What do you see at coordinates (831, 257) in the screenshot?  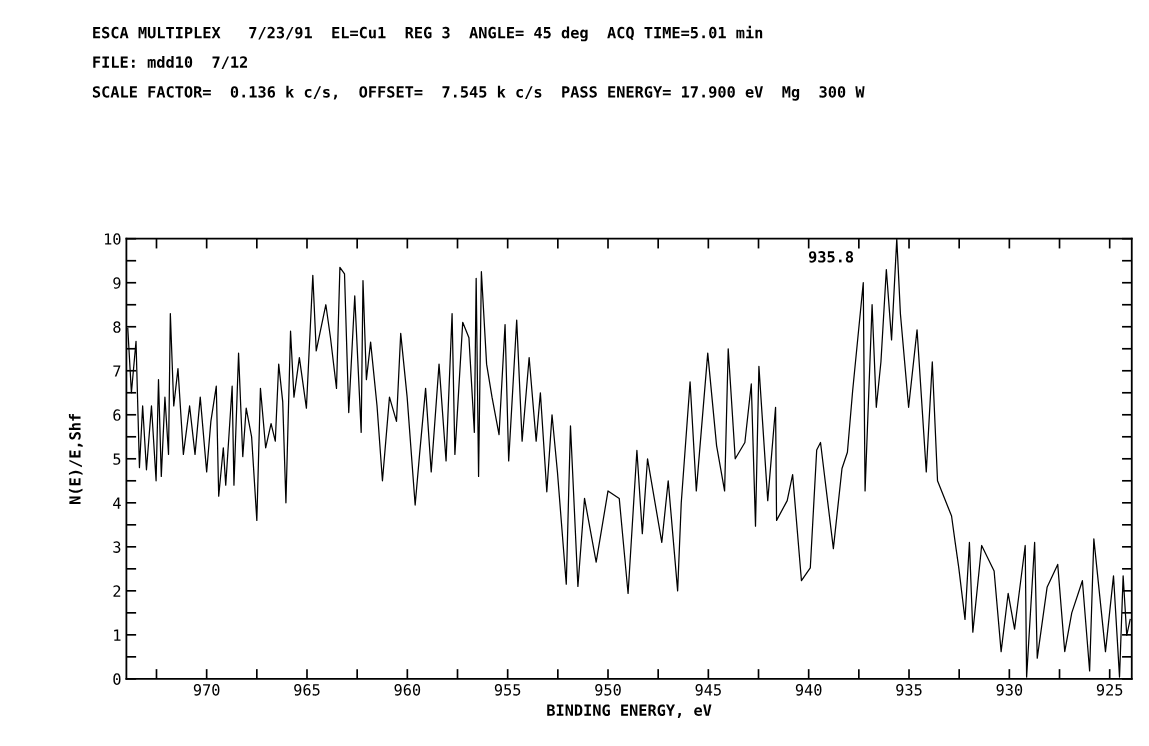 I see `annotation: 935.8` at bounding box center [831, 257].